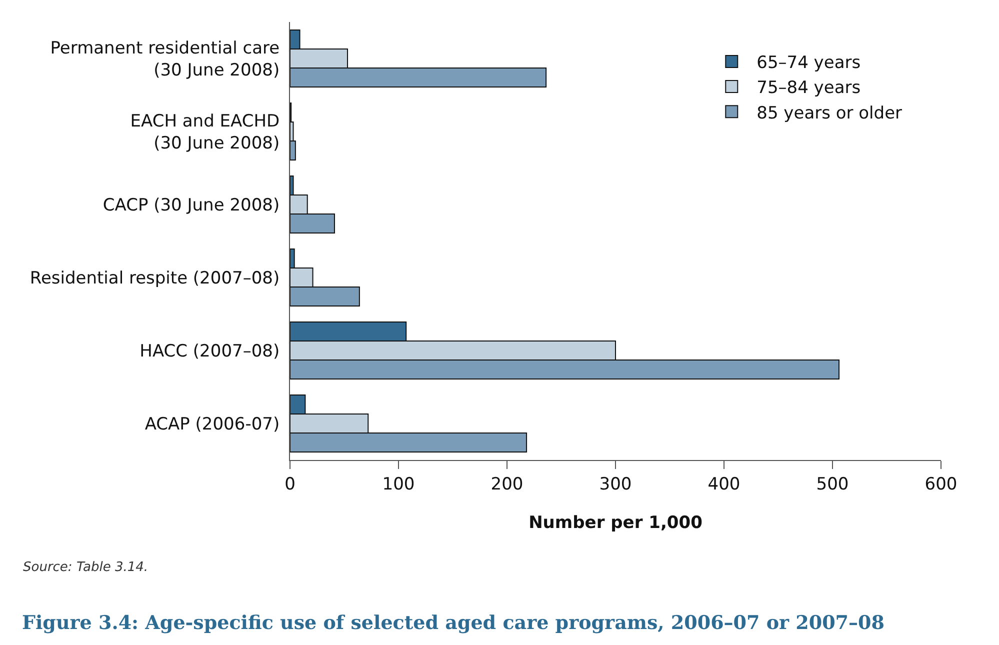  I want to click on x-axis-title: Number per 1,000, so click(615, 522).